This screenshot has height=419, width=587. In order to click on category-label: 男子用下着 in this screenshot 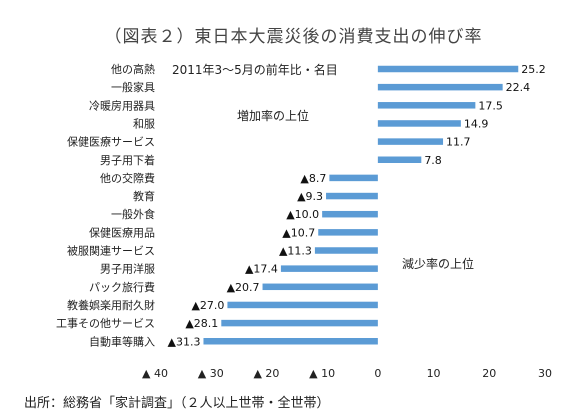, I will do `click(127, 160)`.